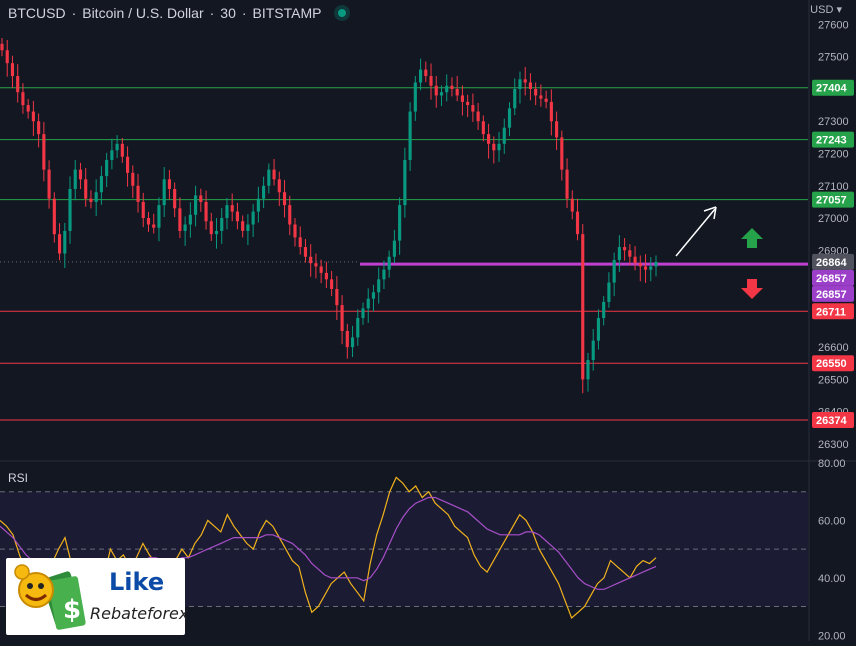 This screenshot has width=856, height=646. What do you see at coordinates (833, 445) in the screenshot?
I see `price-tick-label: 26300` at bounding box center [833, 445].